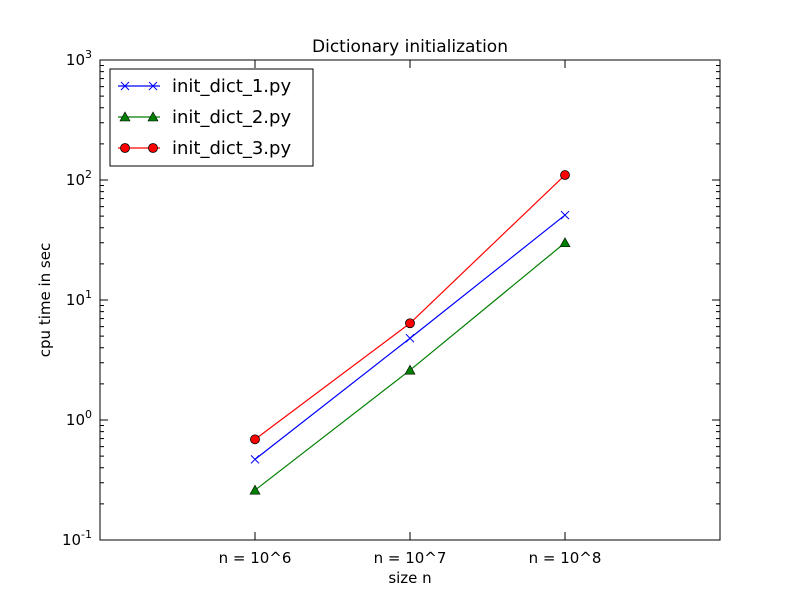 The width and height of the screenshot is (800, 600). I want to click on legend-entry: init_dict_3.py, so click(204, 148).